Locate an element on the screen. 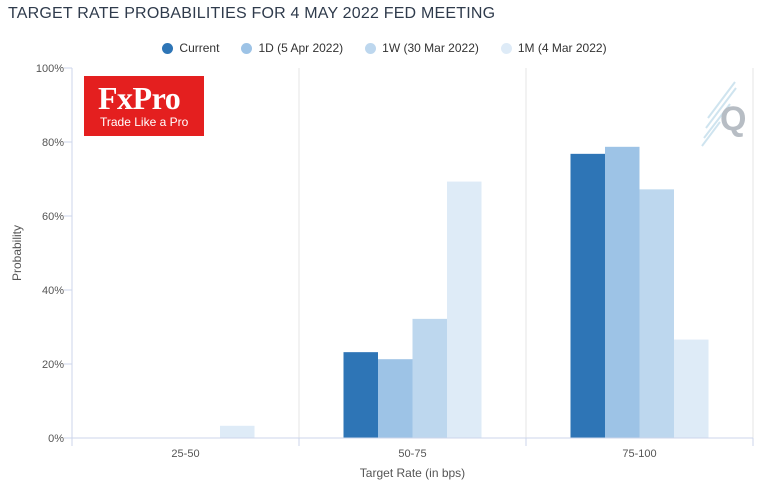 The image size is (769, 489). y-axis-title: Probability is located at coordinates (17, 253).